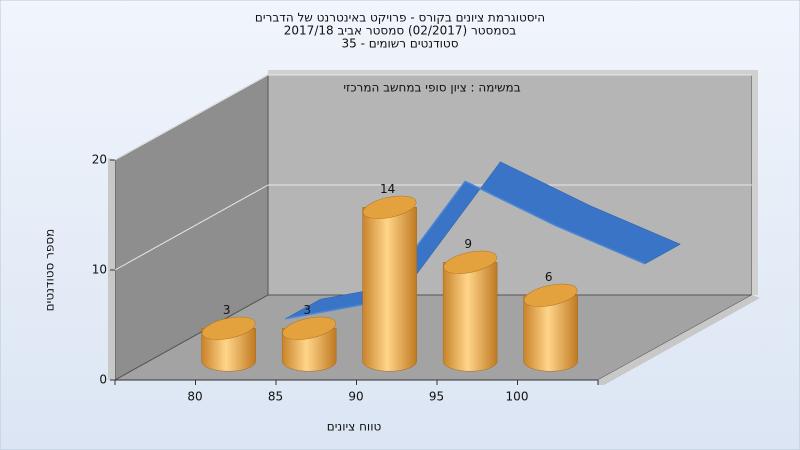 The width and height of the screenshot is (800, 450). What do you see at coordinates (399, 44) in the screenshot?
I see `chart-title: סטודנטים רשומים - 35` at bounding box center [399, 44].